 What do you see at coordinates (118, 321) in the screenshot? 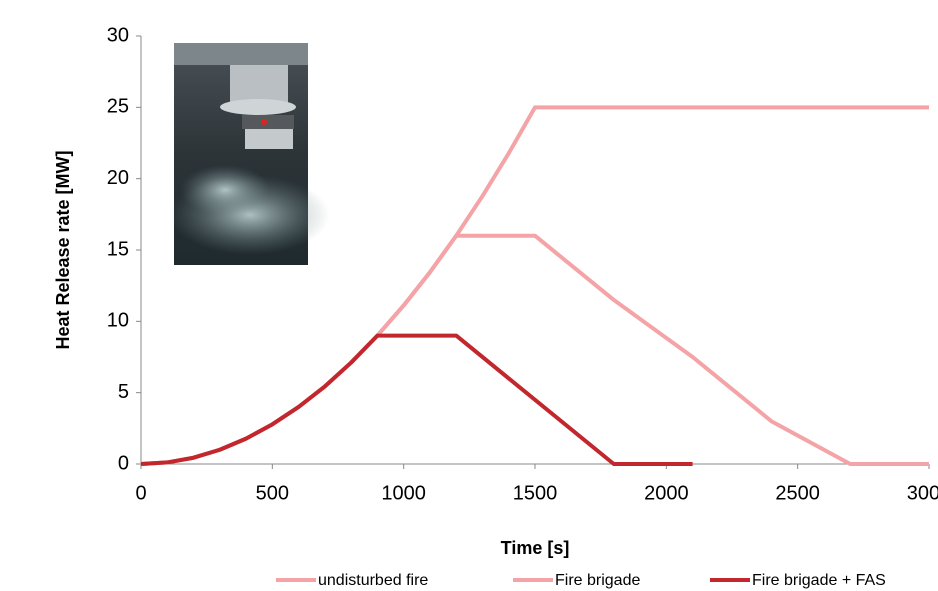
I see `y-tick-label: 10` at bounding box center [118, 321].